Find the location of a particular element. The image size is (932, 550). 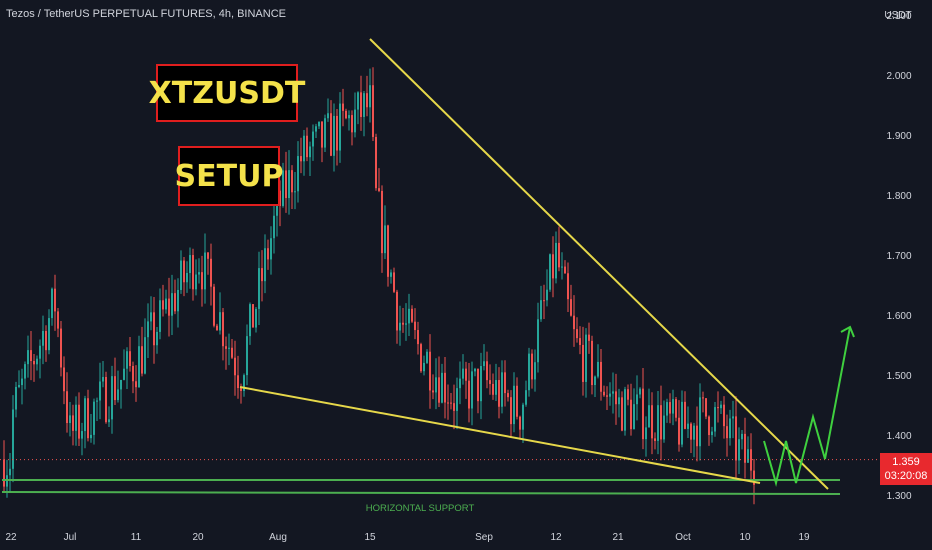

x-tick-label: 20 is located at coordinates (198, 537).